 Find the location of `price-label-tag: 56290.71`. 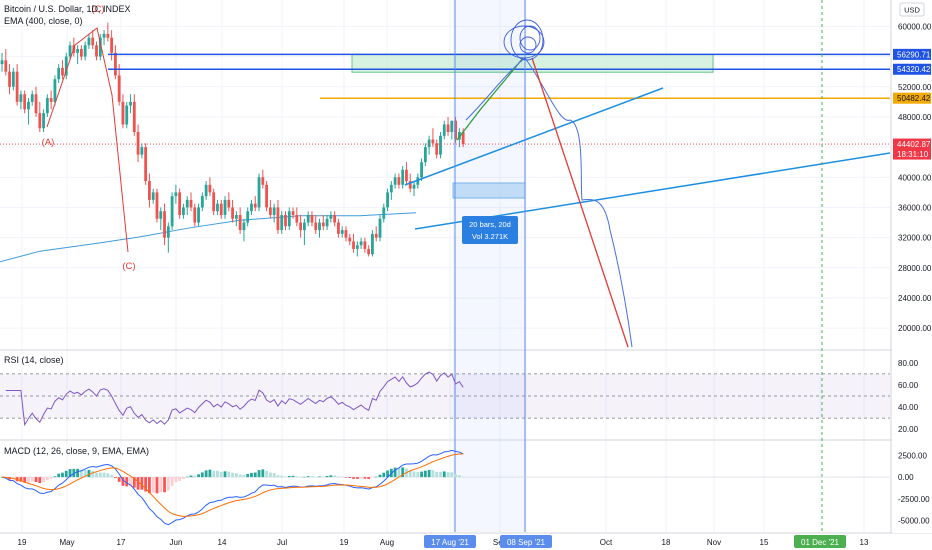

price-label-tag: 56290.71 is located at coordinates (912, 54).